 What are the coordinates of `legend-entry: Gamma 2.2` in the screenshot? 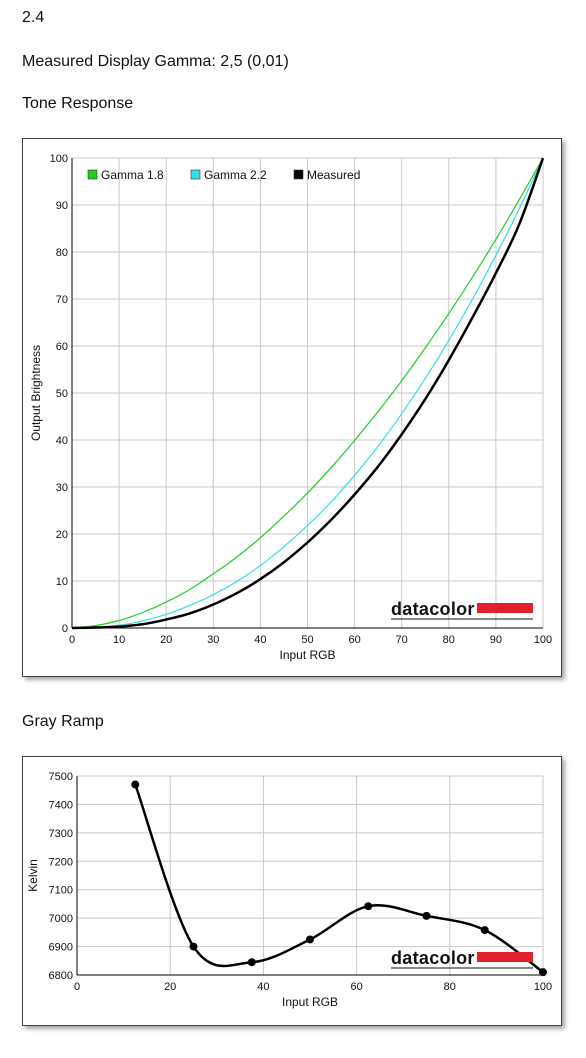 It's located at (235, 175).